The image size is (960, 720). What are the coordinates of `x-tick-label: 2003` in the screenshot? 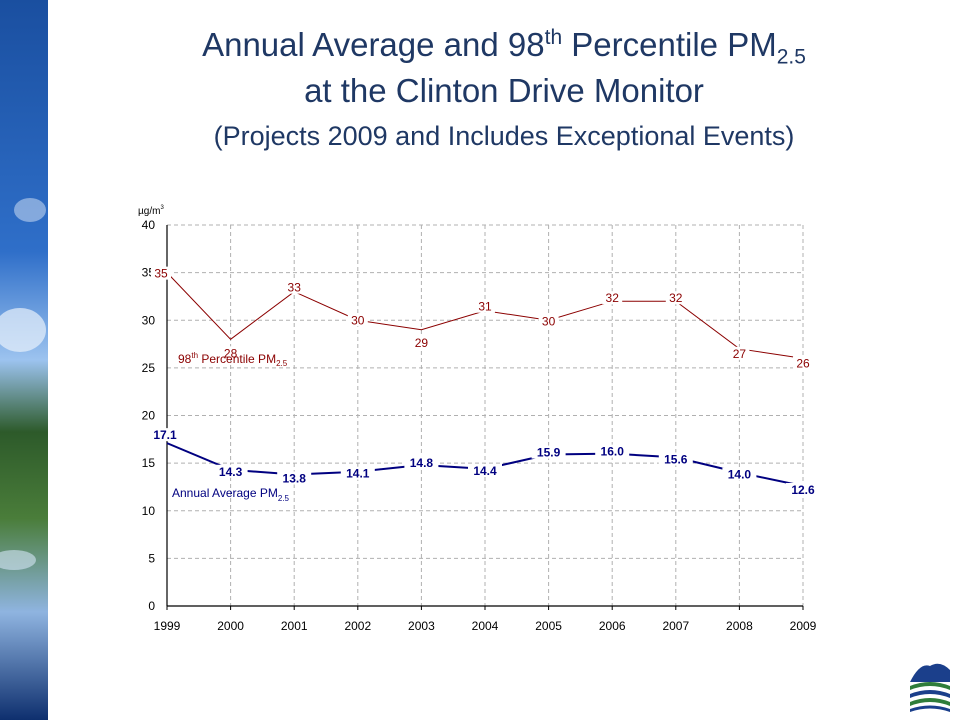 It's located at (421, 626).